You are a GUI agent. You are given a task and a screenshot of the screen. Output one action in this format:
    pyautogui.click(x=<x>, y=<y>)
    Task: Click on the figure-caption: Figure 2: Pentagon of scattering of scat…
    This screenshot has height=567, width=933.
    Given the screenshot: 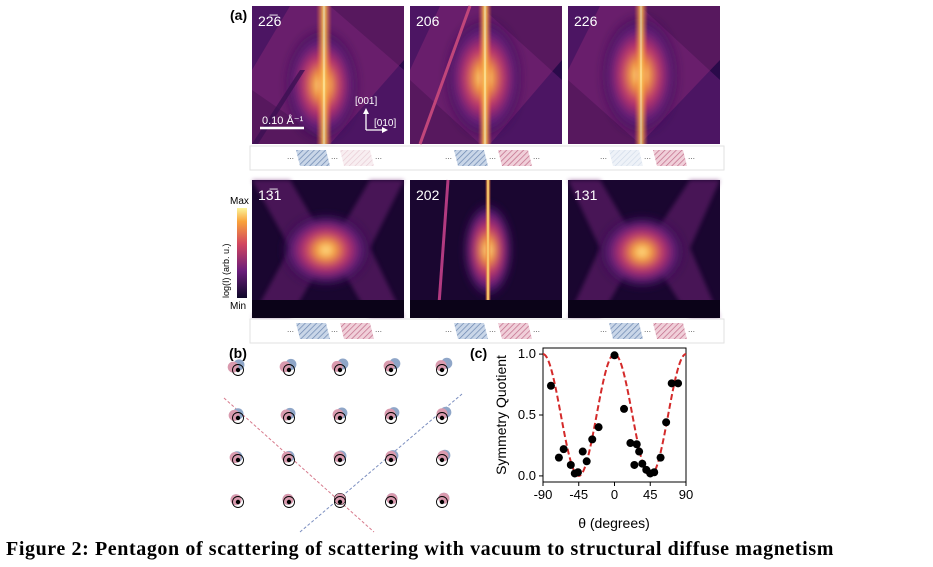 What is the action you would take?
    pyautogui.click(x=420, y=549)
    